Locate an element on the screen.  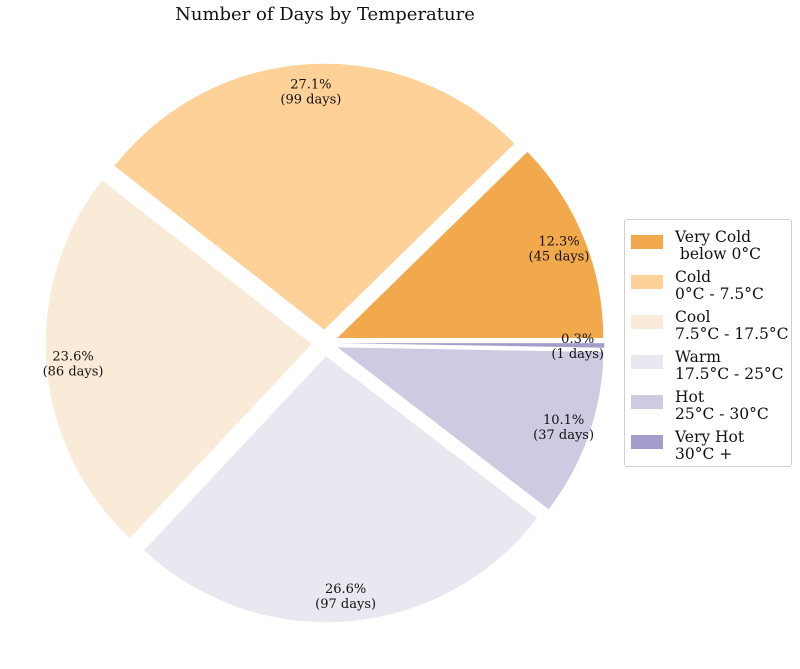
legend-label: Very Hot 30°C + is located at coordinates (710, 445).